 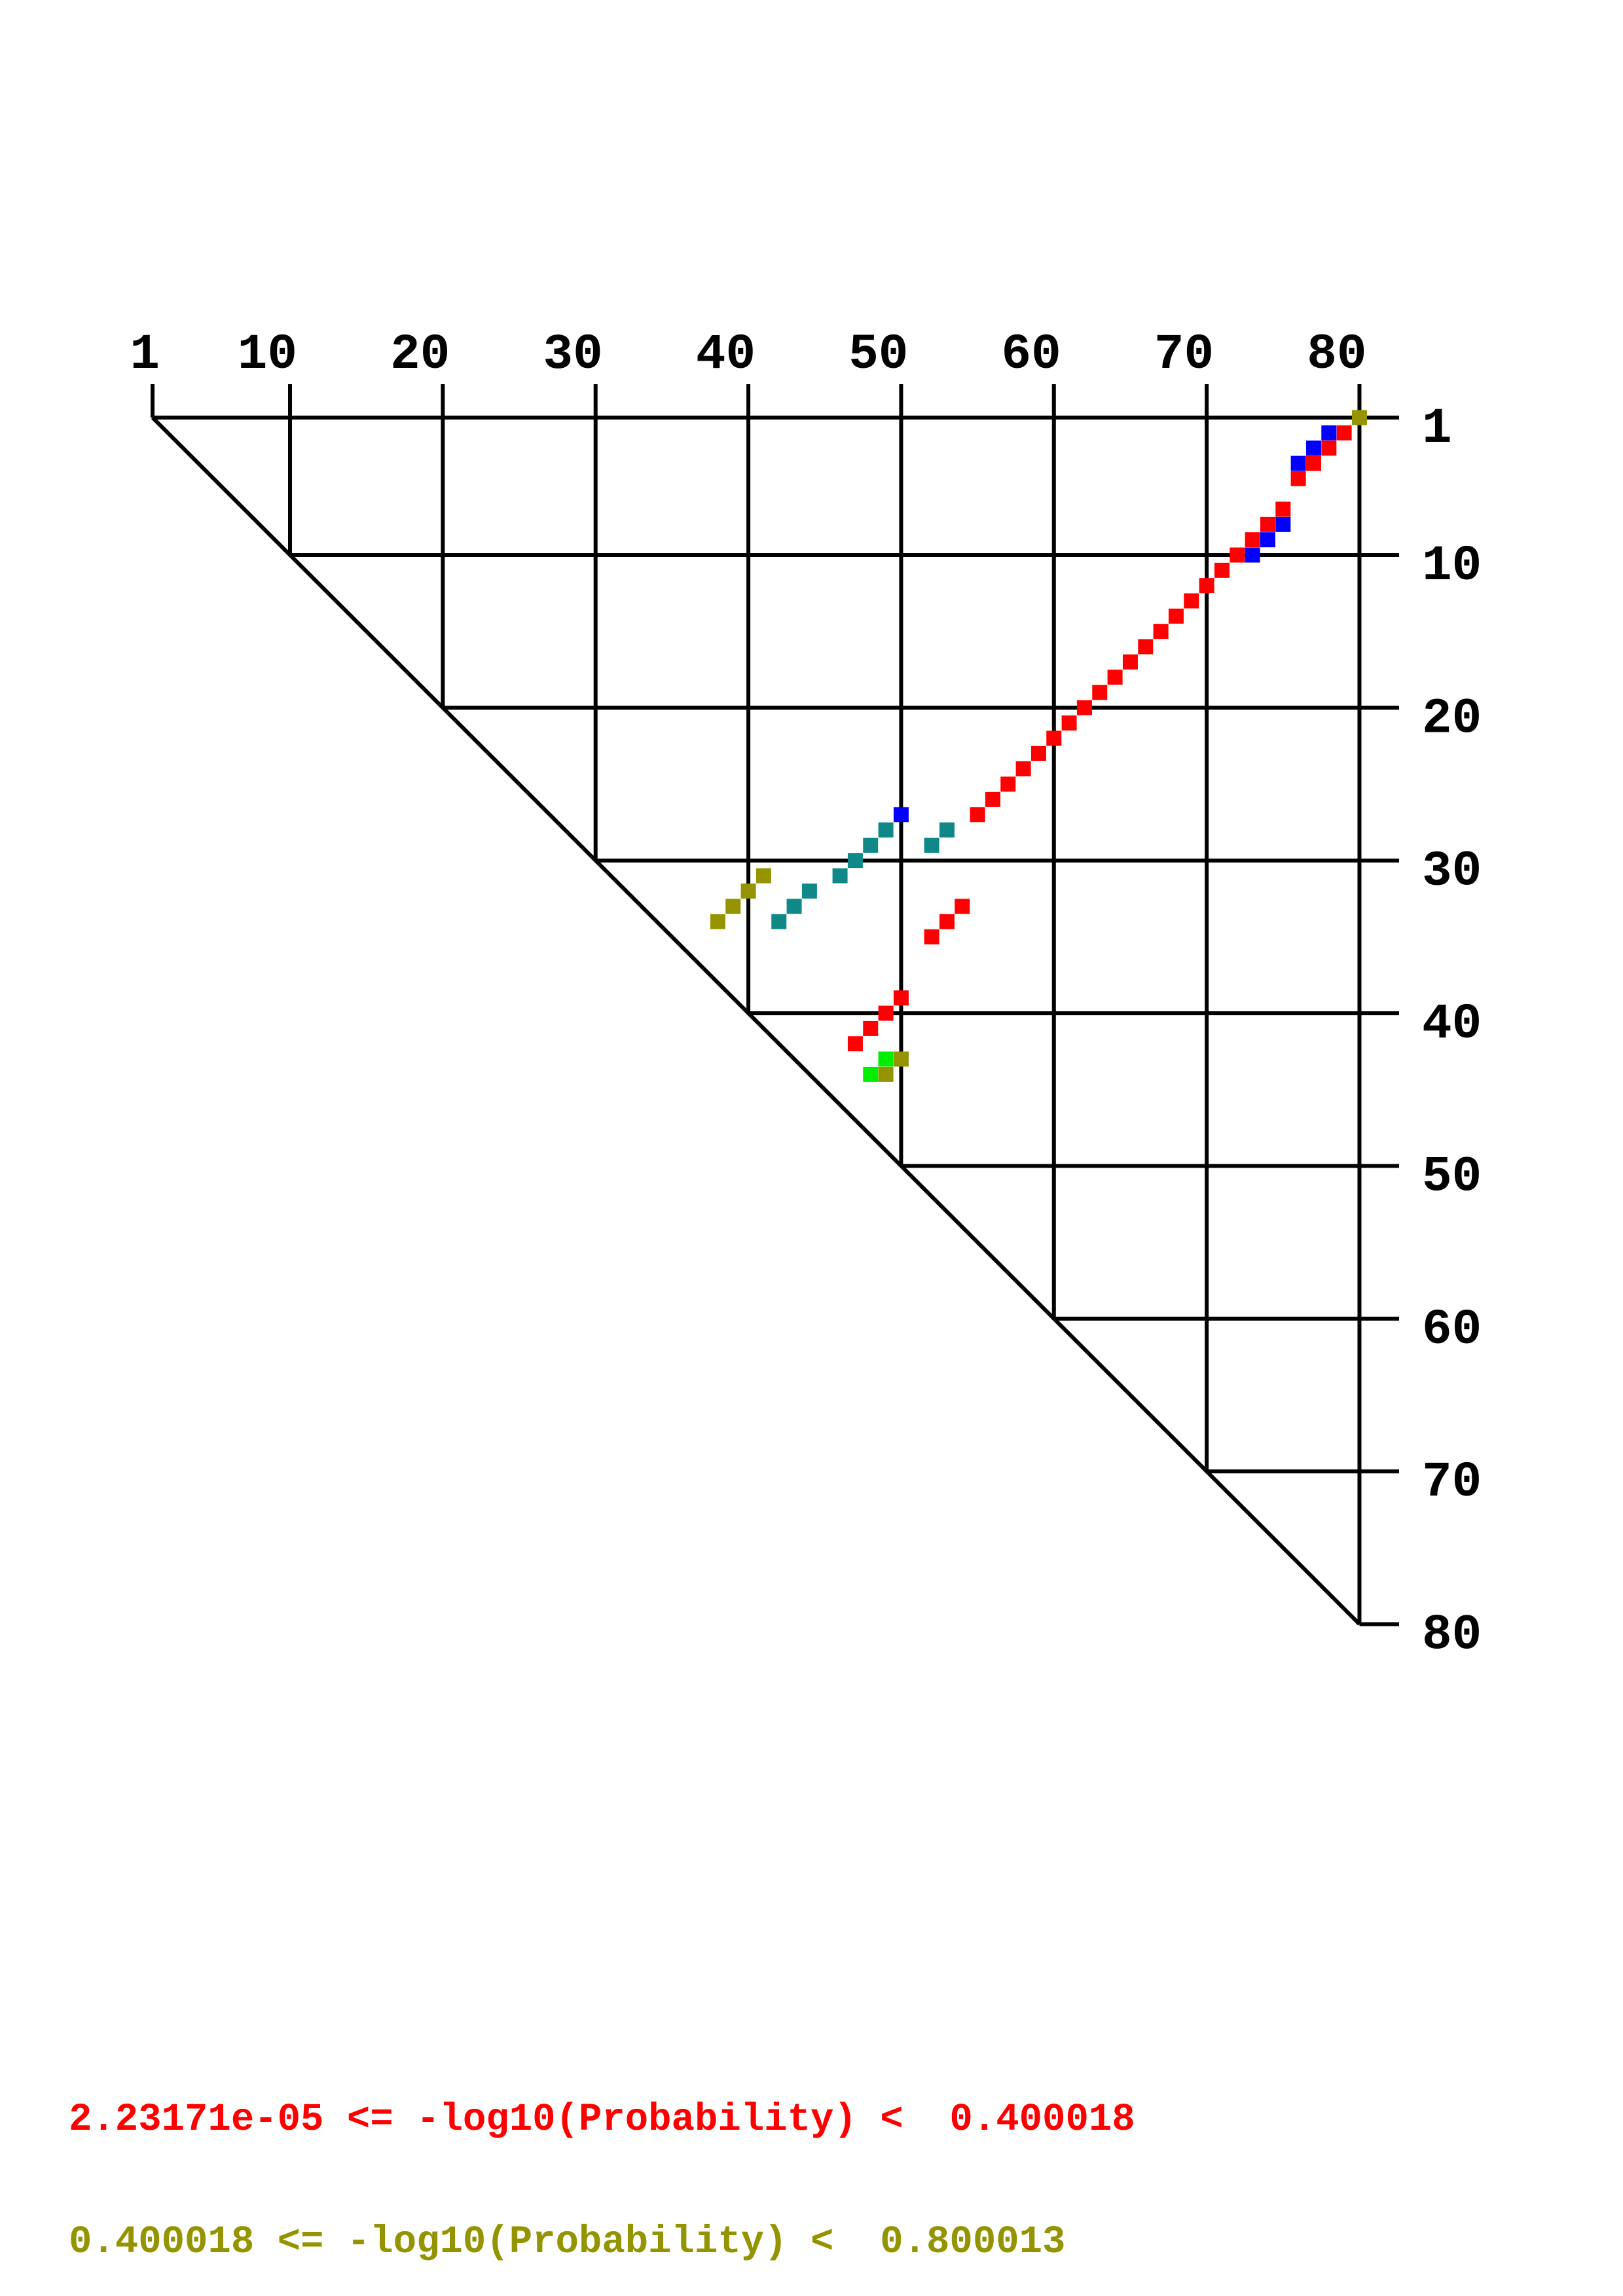 I want to click on y-tick-label: 30, so click(x=1452, y=872).